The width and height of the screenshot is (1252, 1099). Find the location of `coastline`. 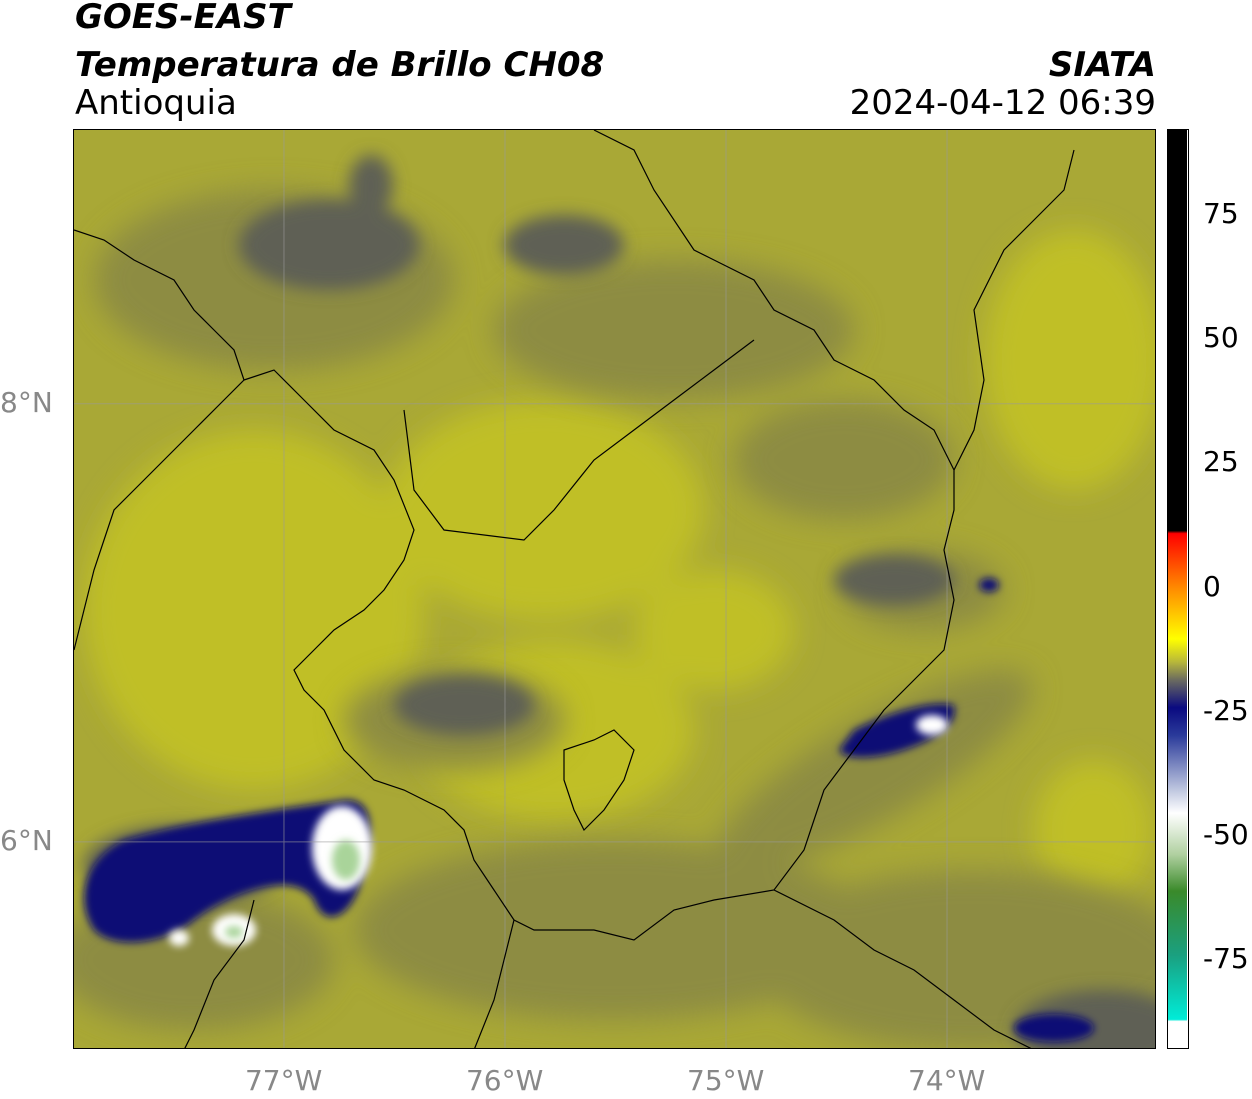

coastline is located at coordinates (159, 440).